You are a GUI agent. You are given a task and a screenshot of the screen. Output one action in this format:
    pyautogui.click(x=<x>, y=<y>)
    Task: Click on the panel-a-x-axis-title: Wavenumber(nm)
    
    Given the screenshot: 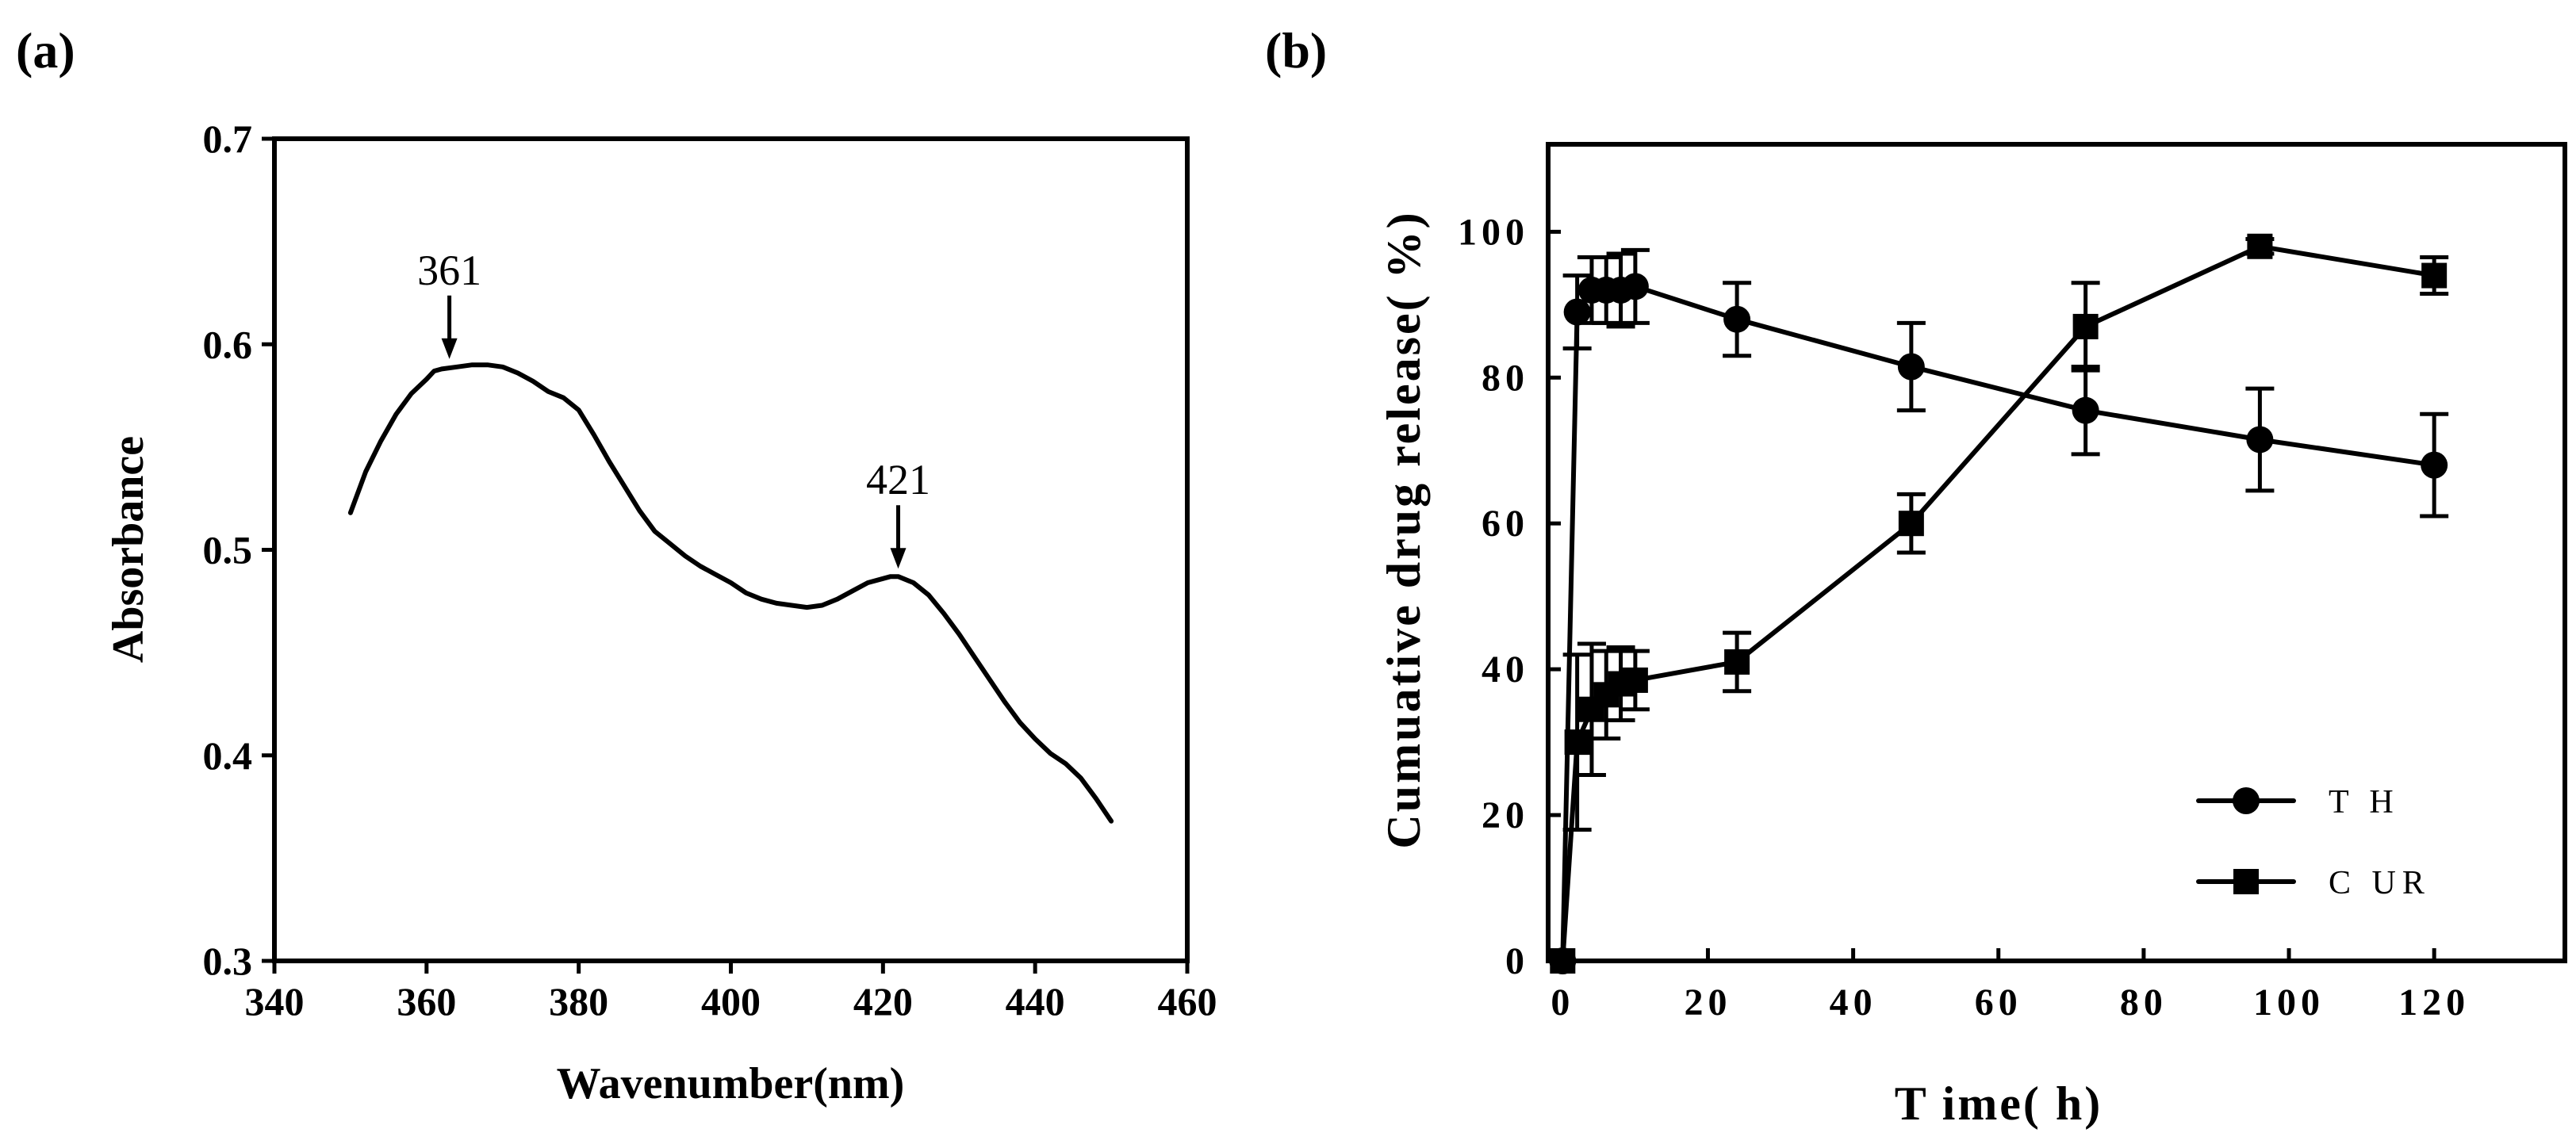 What is the action you would take?
    pyautogui.click(x=731, y=1083)
    